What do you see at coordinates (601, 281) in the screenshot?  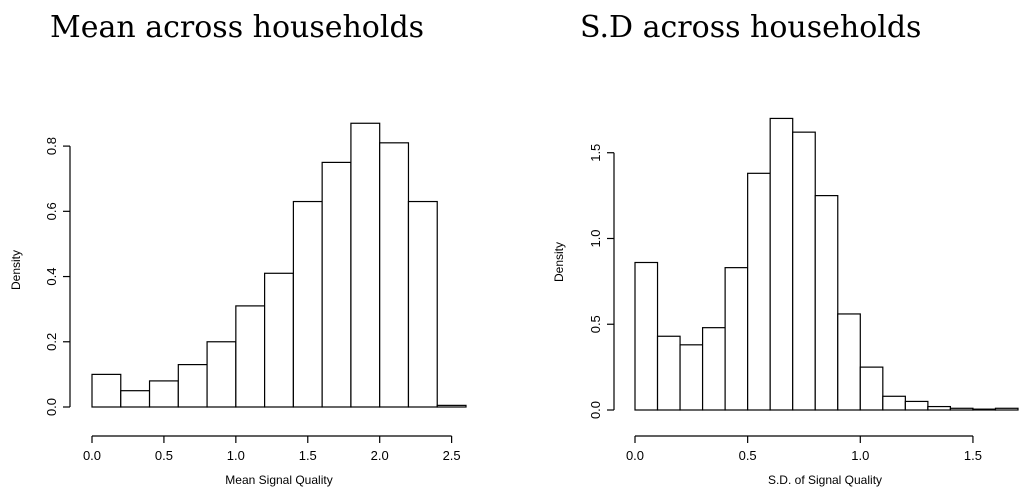 I see `y-axis: 0.0 0.5 1.0 1.5` at bounding box center [601, 281].